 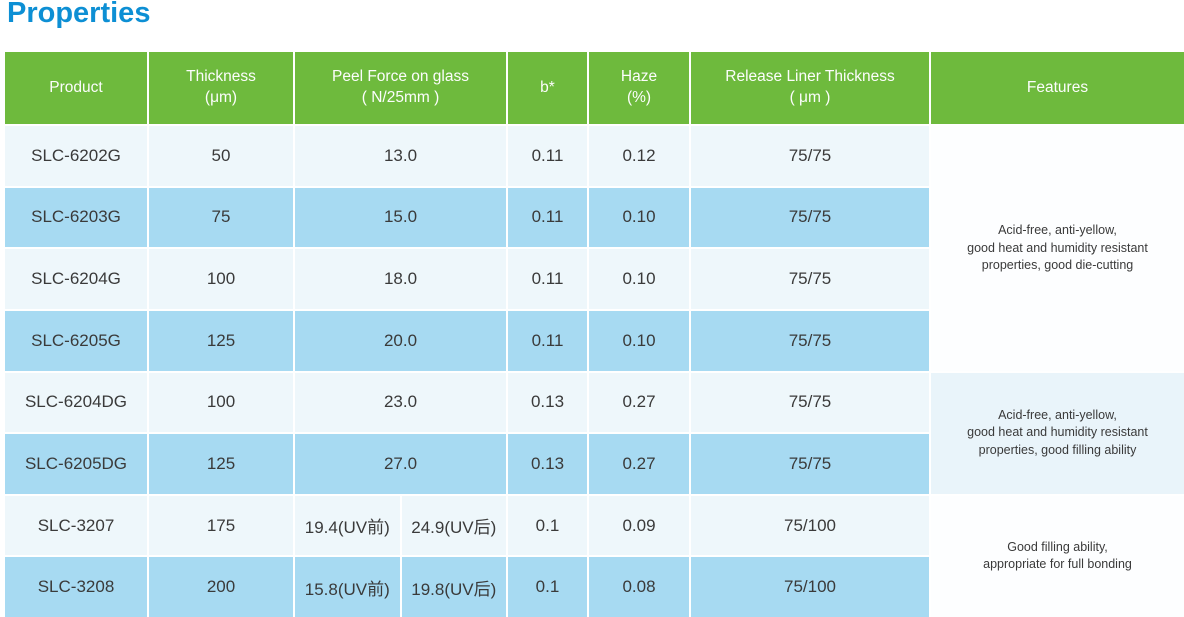 I want to click on product-cell: SLC-6202G, so click(x=76, y=156).